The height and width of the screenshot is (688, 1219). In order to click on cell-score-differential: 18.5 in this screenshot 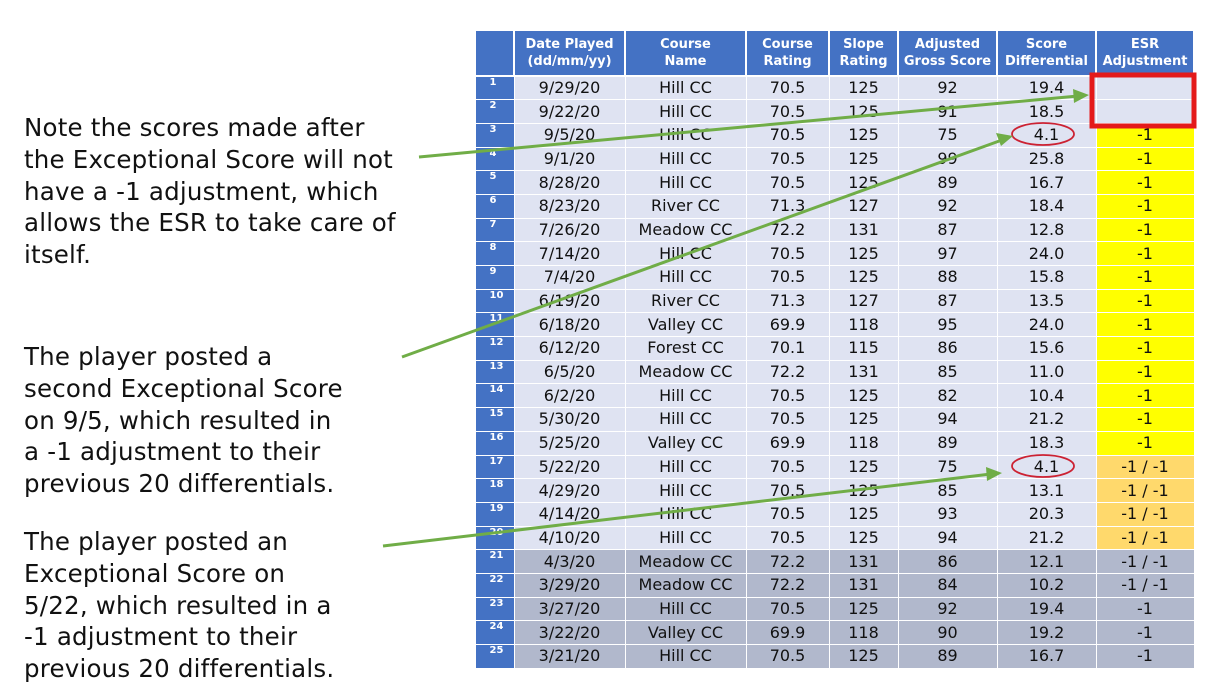, I will do `click(1046, 111)`.